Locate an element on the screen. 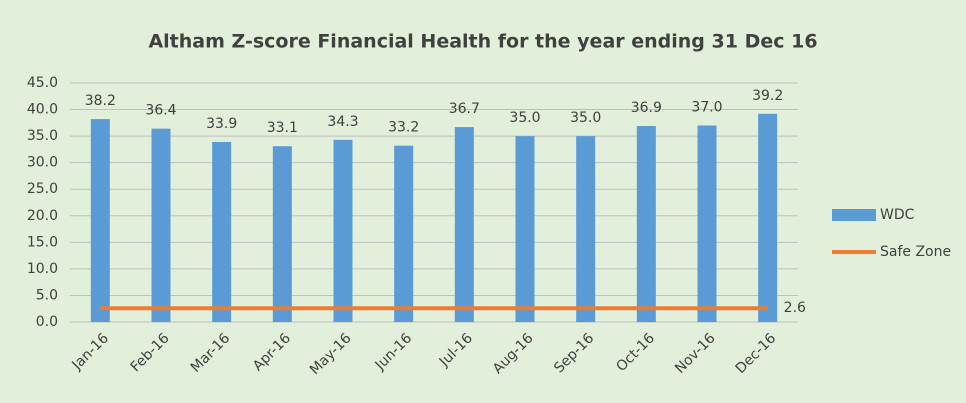 This screenshot has width=966, height=403. y-tick-label: 35.0 is located at coordinates (42, 136).